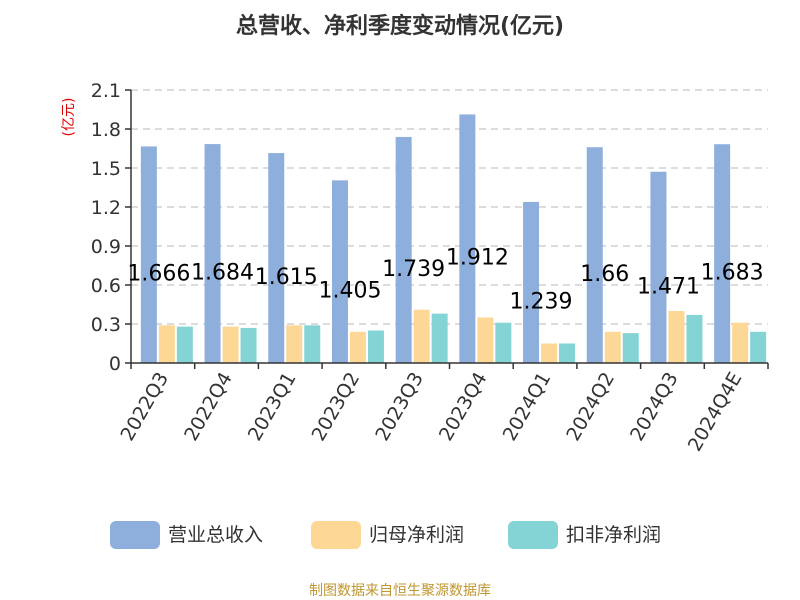 This screenshot has width=800, height=600. I want to click on x-tick-label: 2023Q3, so click(399, 407).